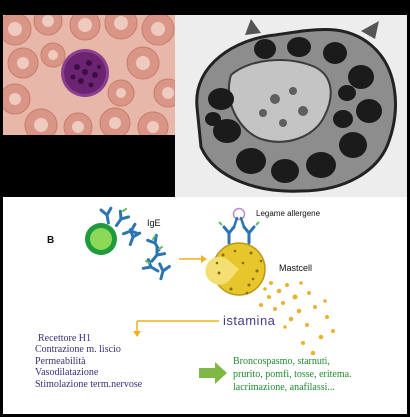 The width and height of the screenshot is (410, 417). I want to click on effect-item: Stimolazione term.nervose, so click(89, 384).